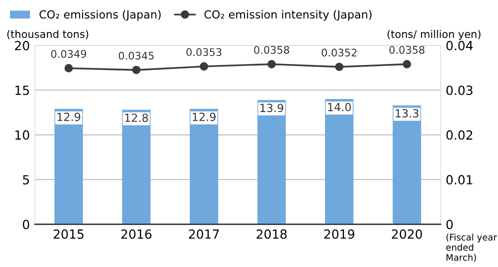 The image size is (498, 267). I want to click on data-label: 0.0353, so click(204, 52).